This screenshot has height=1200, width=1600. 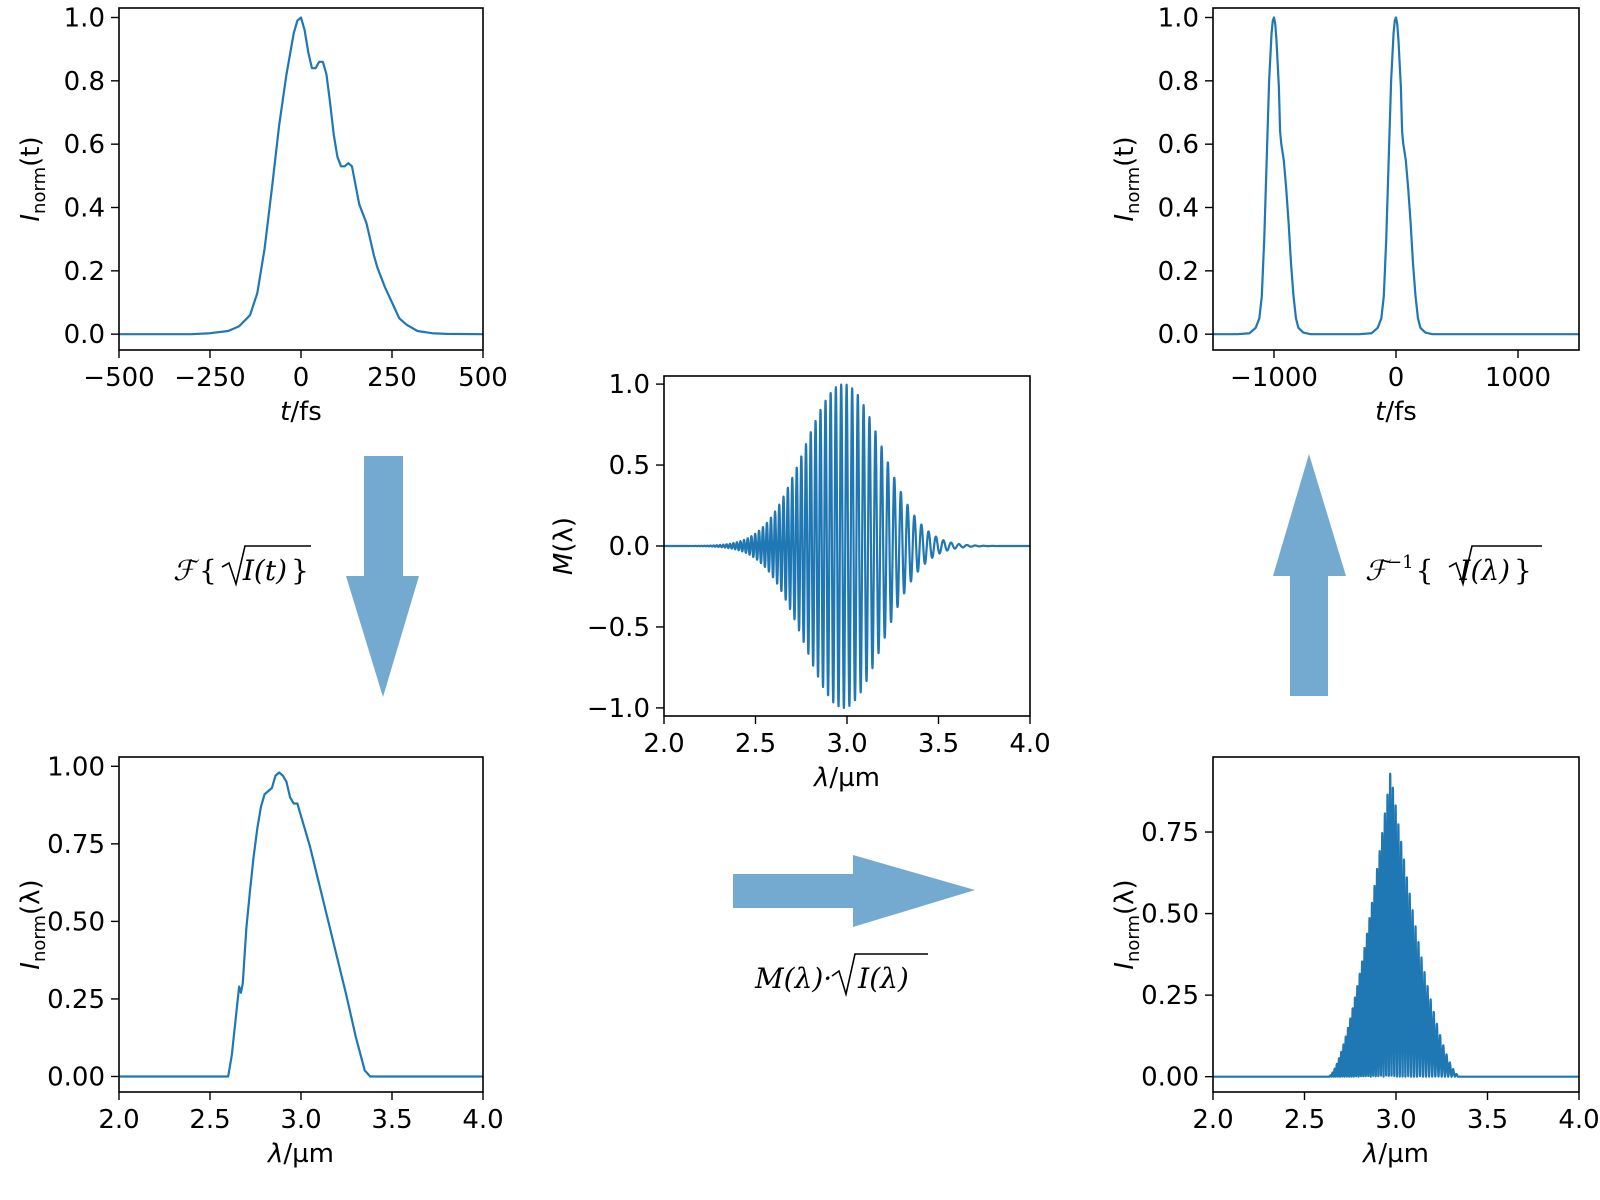 What do you see at coordinates (793, 978) in the screenshot?
I see `modulation-prefix: M(λ)·` at bounding box center [793, 978].